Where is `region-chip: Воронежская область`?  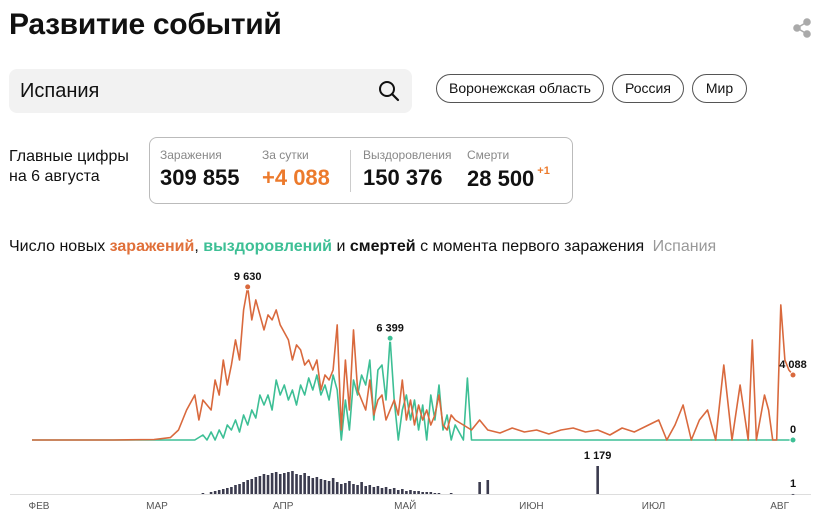 region-chip: Воронежская область is located at coordinates (520, 88).